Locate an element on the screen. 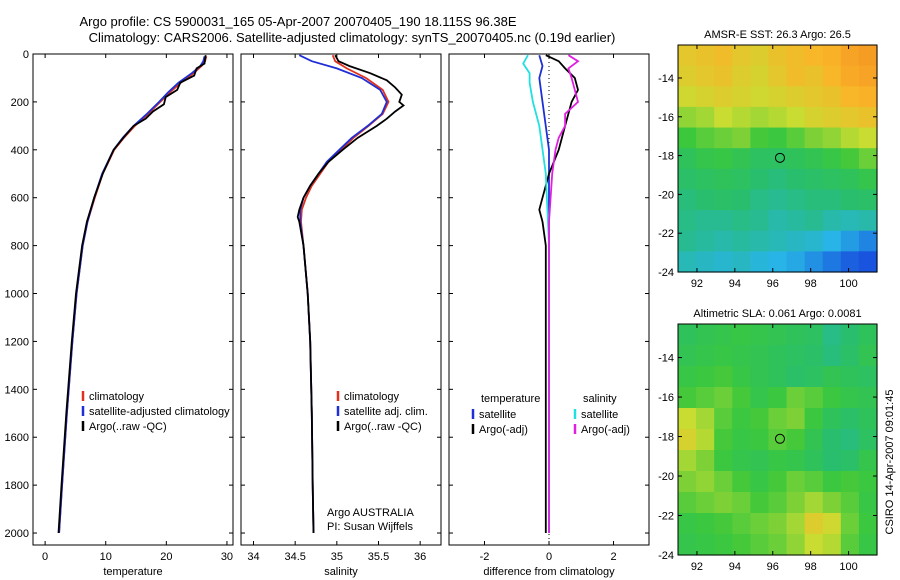 The image size is (900, 580). x-tick-label: 92 is located at coordinates (697, 567).